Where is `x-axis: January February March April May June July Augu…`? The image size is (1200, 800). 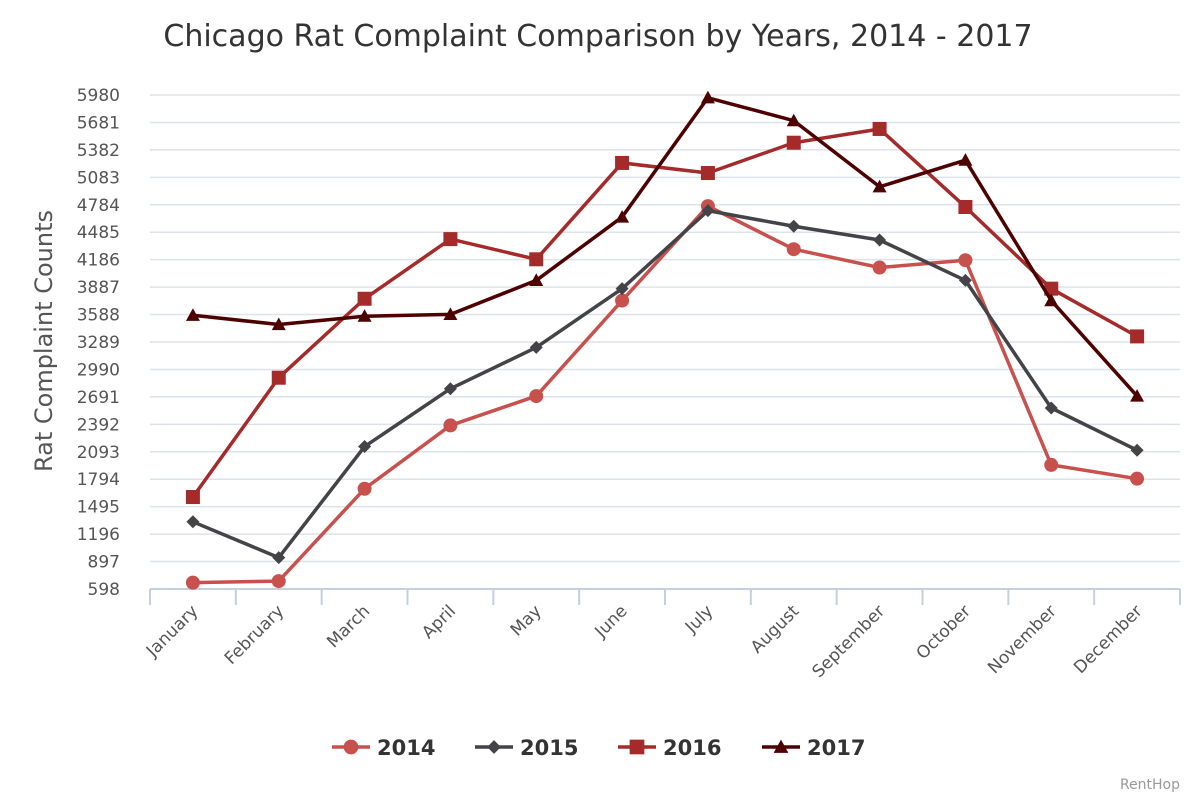
x-axis: January February March April May June July Augu… is located at coordinates (661, 635).